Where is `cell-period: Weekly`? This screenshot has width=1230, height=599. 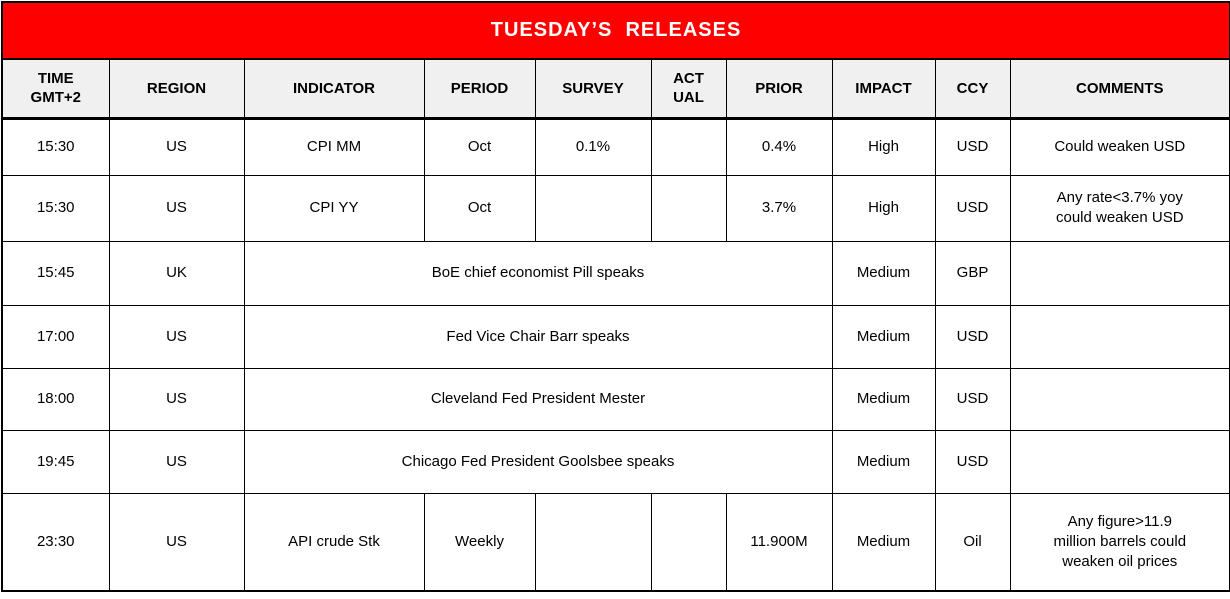
cell-period: Weekly is located at coordinates (479, 542).